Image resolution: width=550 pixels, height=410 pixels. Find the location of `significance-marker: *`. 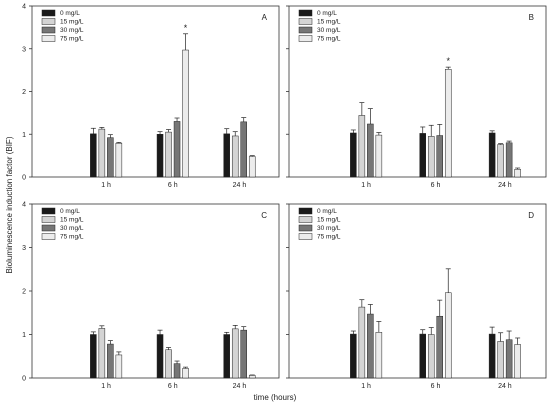

significance-marker: * is located at coordinates (186, 28).